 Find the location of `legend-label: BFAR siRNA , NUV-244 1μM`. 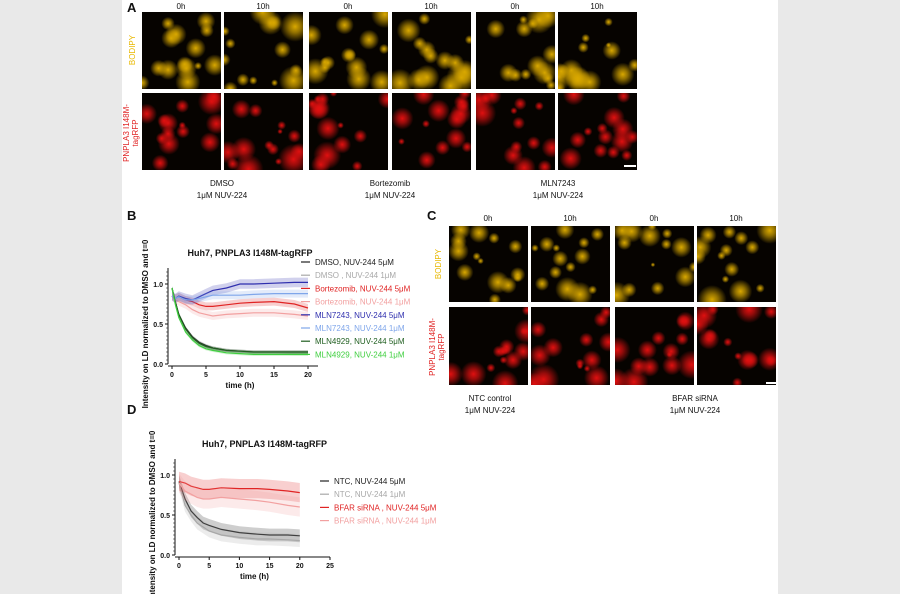

legend-label: BFAR siRNA , NUV-244 1μM is located at coordinates (385, 521).